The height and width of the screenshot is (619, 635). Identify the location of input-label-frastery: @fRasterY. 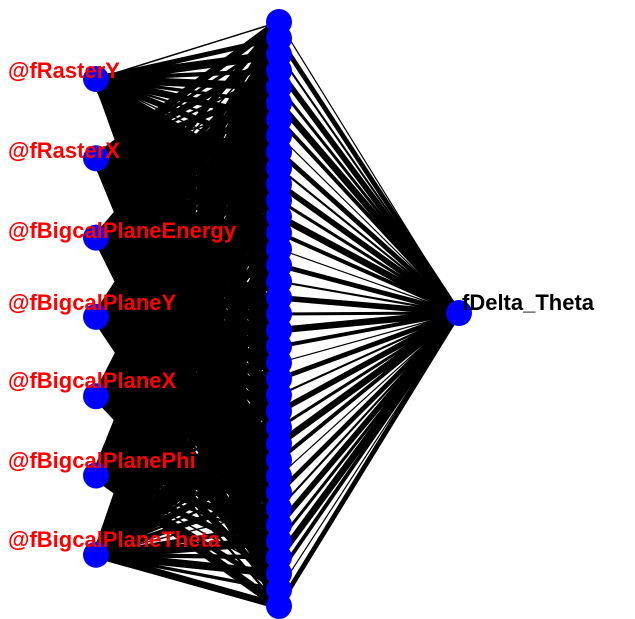
(64, 70).